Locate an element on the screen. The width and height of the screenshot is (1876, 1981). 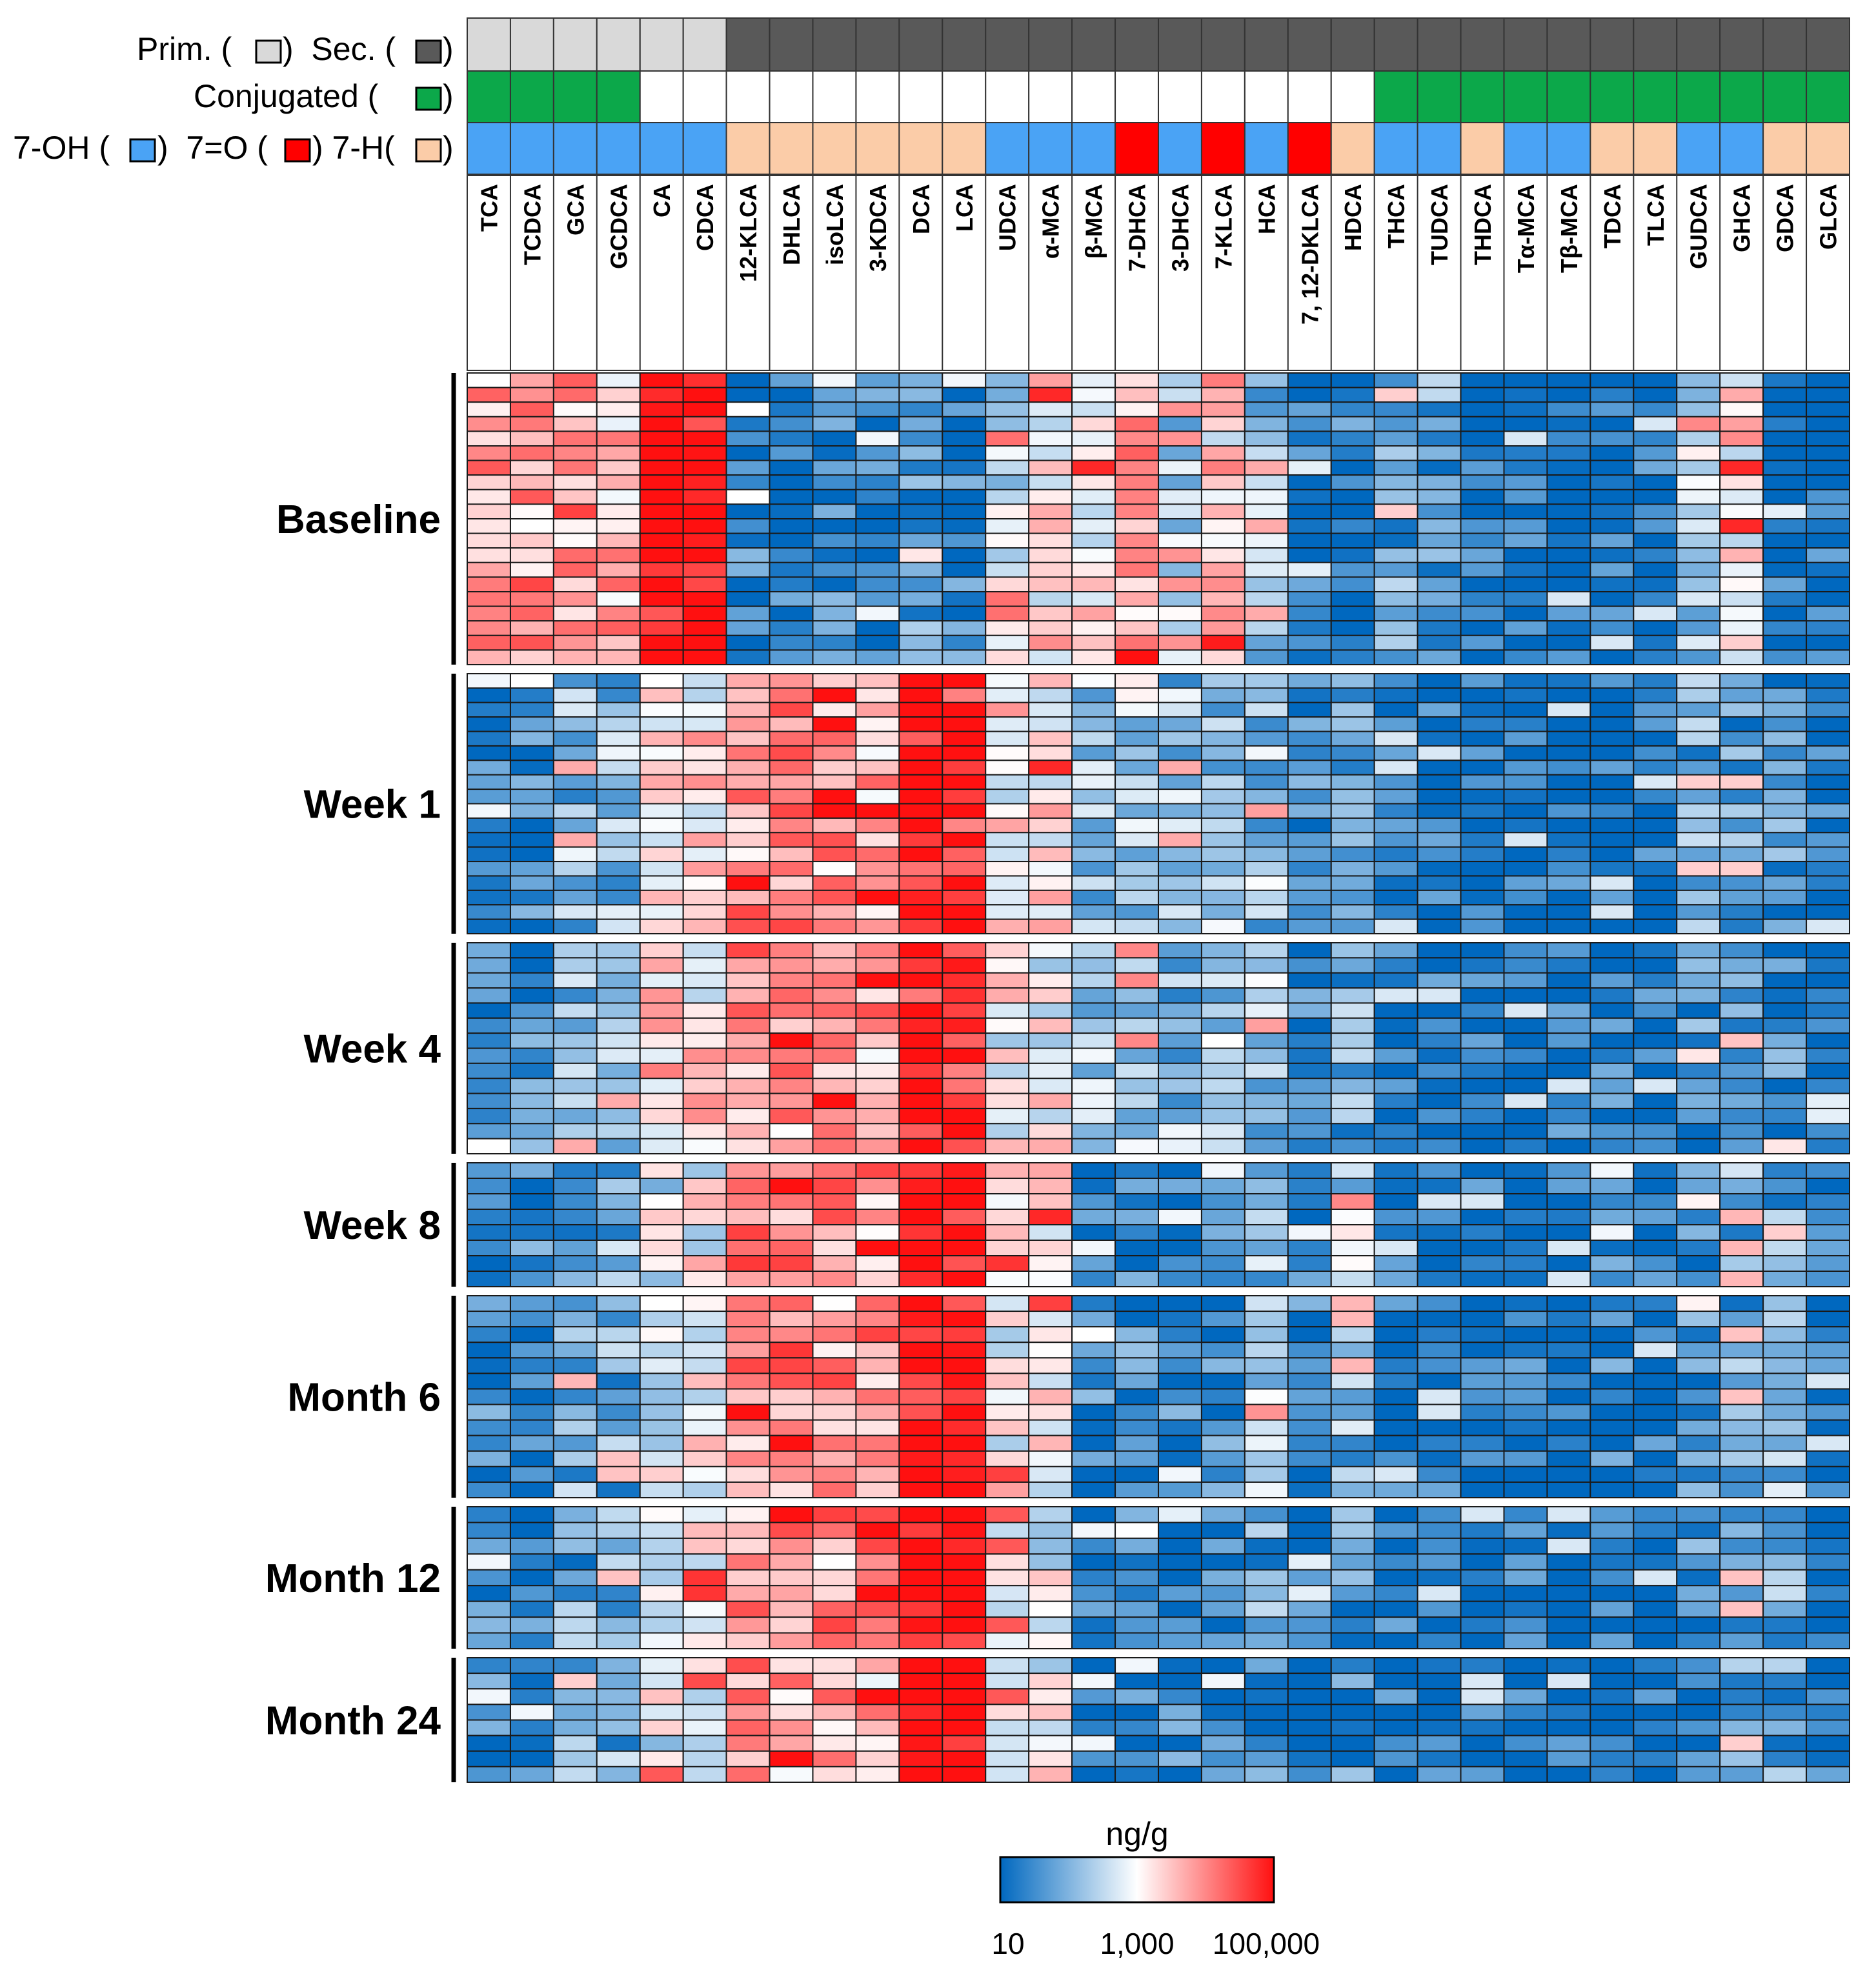
group-label: Week 8 is located at coordinates (372, 1225).